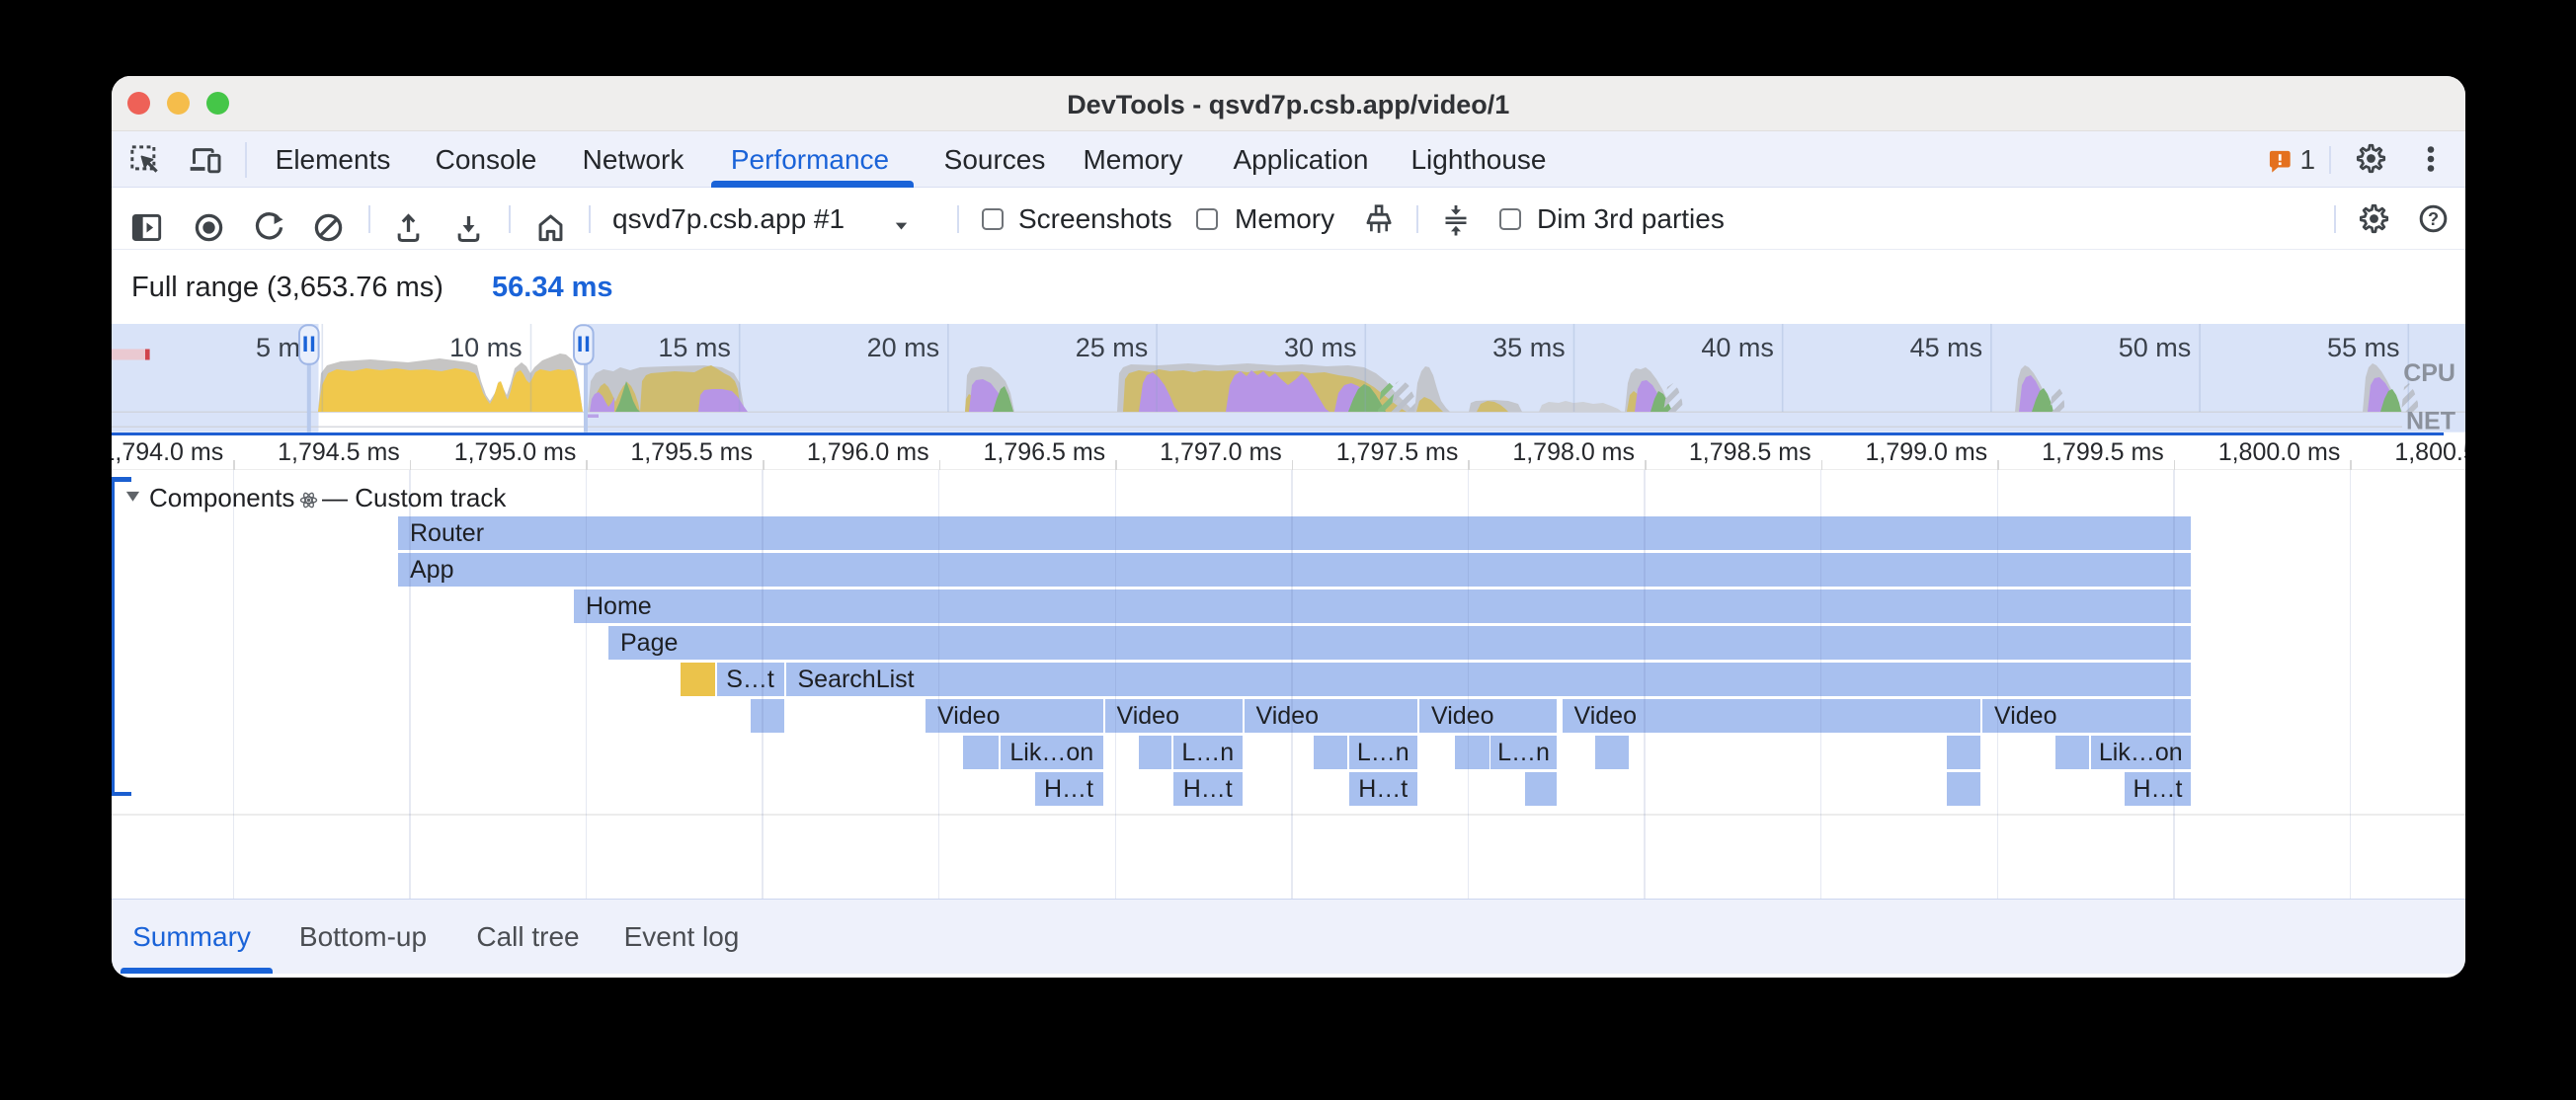  What do you see at coordinates (694, 347) in the screenshot?
I see `svg-text: 15 ms` at bounding box center [694, 347].